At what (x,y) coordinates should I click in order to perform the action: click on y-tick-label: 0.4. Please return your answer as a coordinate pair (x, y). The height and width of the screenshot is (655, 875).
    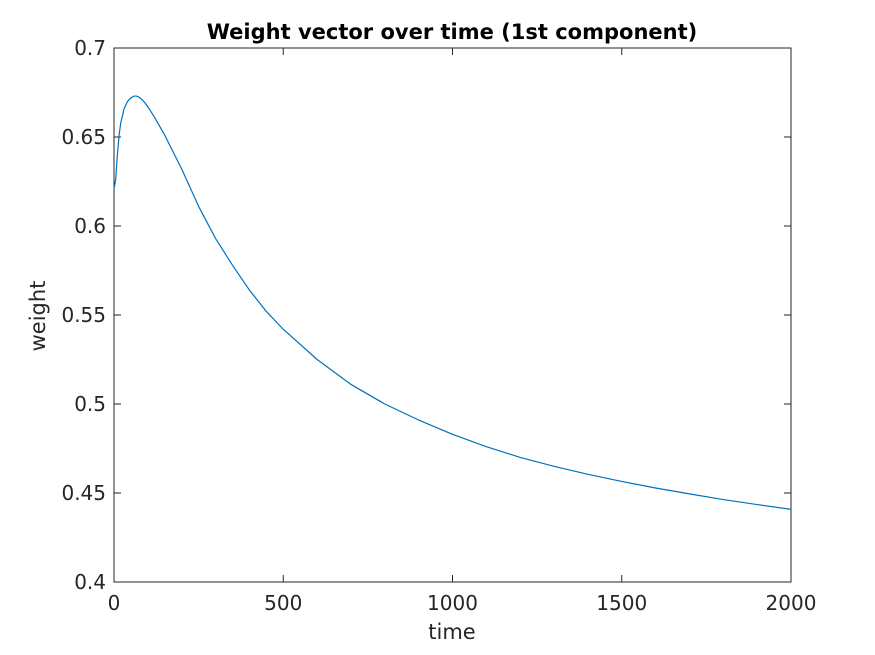
    Looking at the image, I should click on (90, 582).